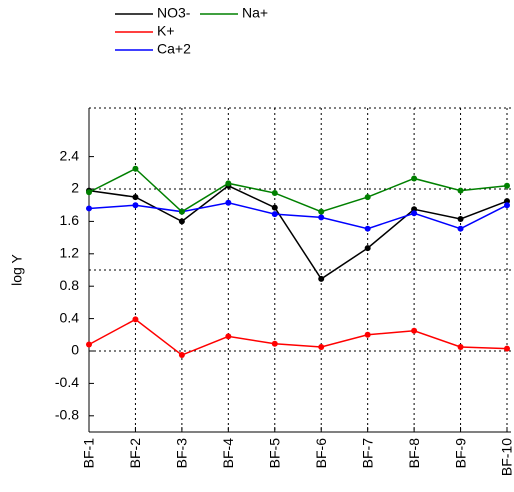 This screenshot has height=492, width=514. What do you see at coordinates (67, 382) in the screenshot?
I see `y-tick-label: -0.4` at bounding box center [67, 382].